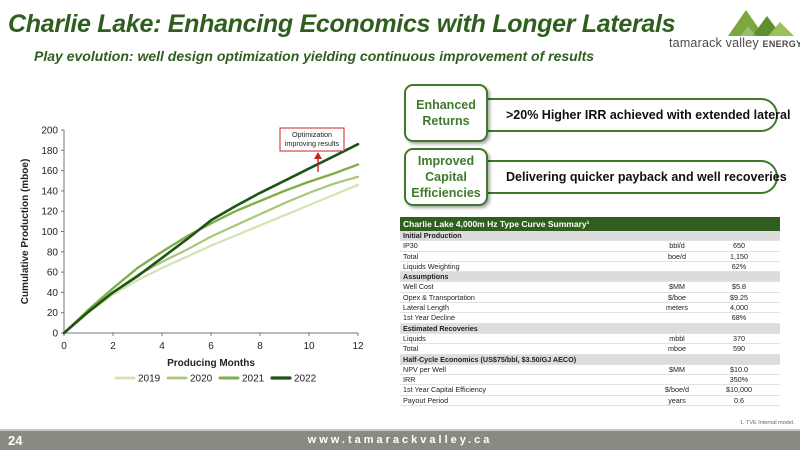 The width and height of the screenshot is (800, 450). What do you see at coordinates (409, 380) in the screenshot?
I see `table-cell-label: IRR` at bounding box center [409, 380].